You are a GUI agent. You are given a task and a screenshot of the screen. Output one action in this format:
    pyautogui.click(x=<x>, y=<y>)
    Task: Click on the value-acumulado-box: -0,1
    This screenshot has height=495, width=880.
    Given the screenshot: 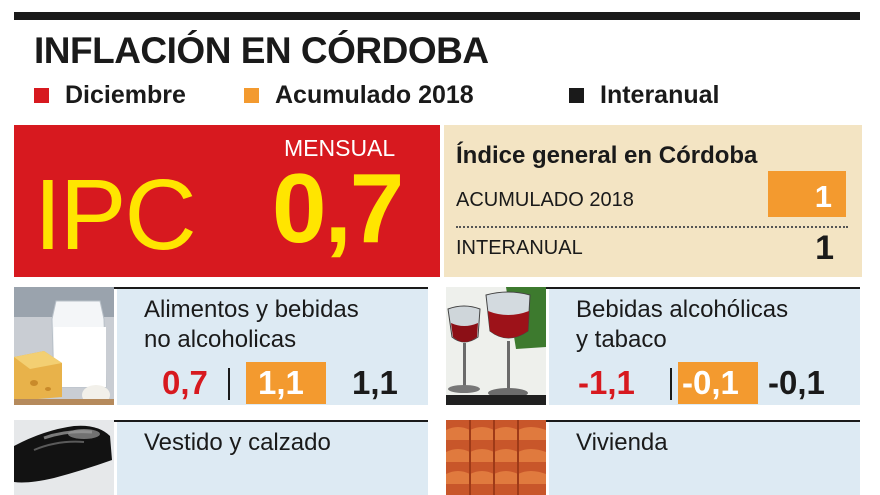 What is the action you would take?
    pyautogui.click(x=718, y=383)
    